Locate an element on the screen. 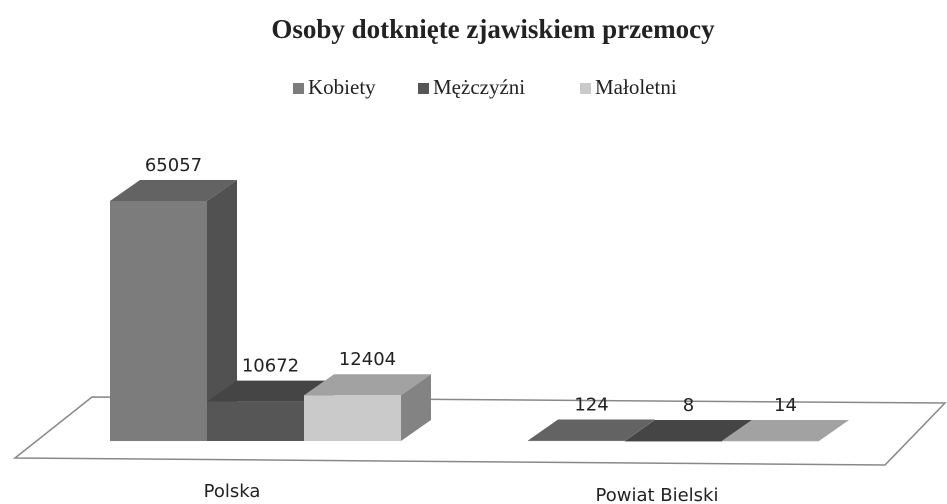  data-label: 65057 is located at coordinates (173, 165).